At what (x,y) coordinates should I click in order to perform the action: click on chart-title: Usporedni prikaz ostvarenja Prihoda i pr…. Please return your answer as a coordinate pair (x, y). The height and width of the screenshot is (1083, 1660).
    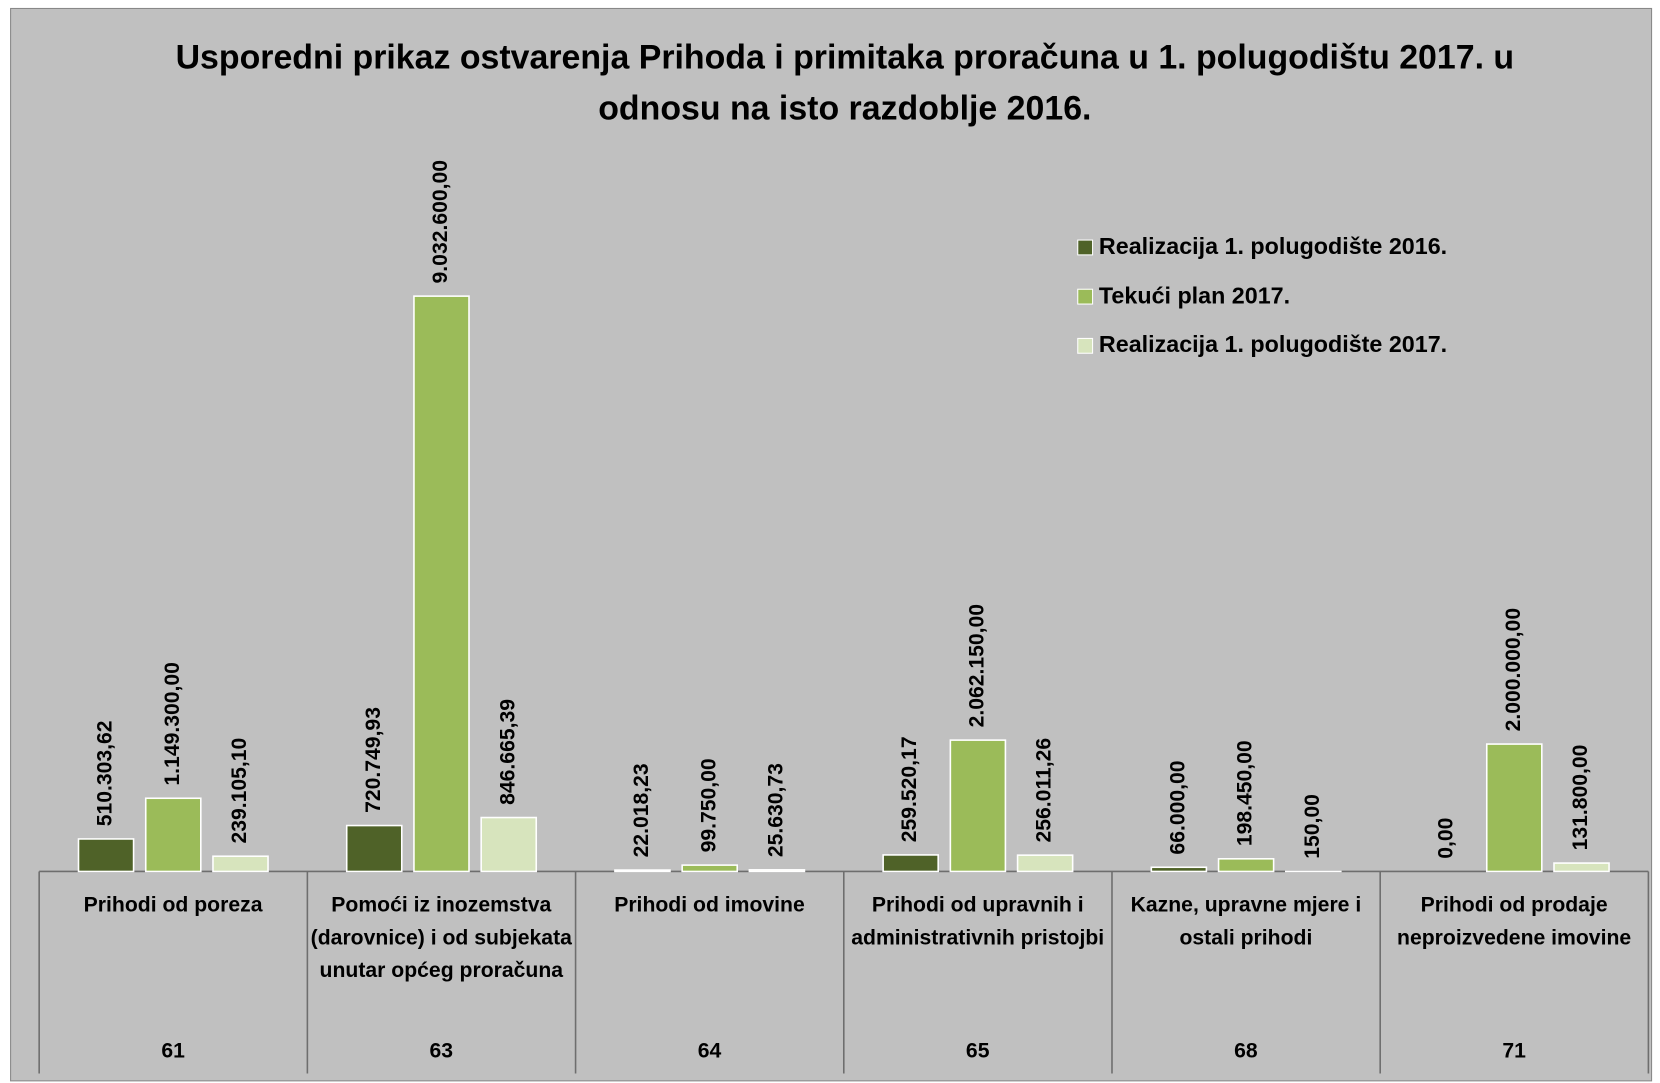
    Looking at the image, I should click on (845, 82).